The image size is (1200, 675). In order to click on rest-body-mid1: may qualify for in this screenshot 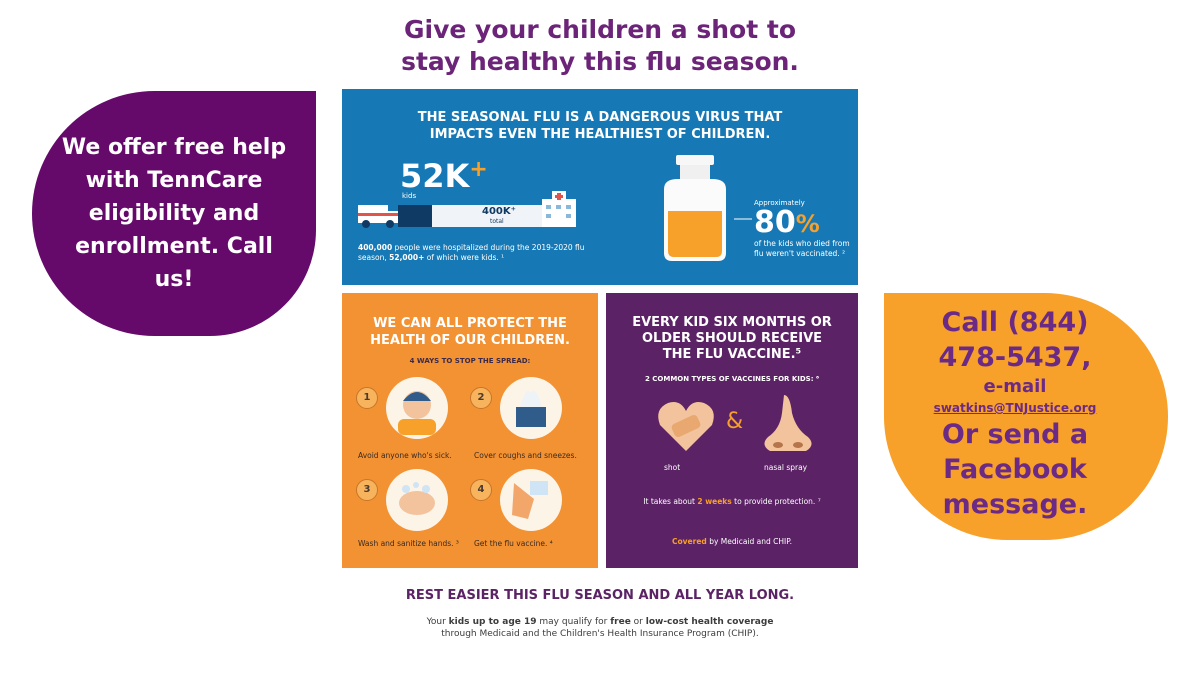, I will do `click(573, 622)`.